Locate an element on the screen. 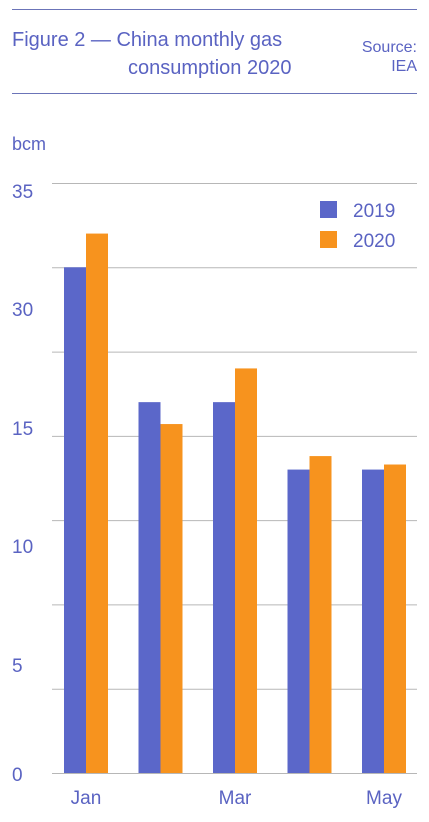 The height and width of the screenshot is (822, 429). bar-2020-mar is located at coordinates (246, 570).